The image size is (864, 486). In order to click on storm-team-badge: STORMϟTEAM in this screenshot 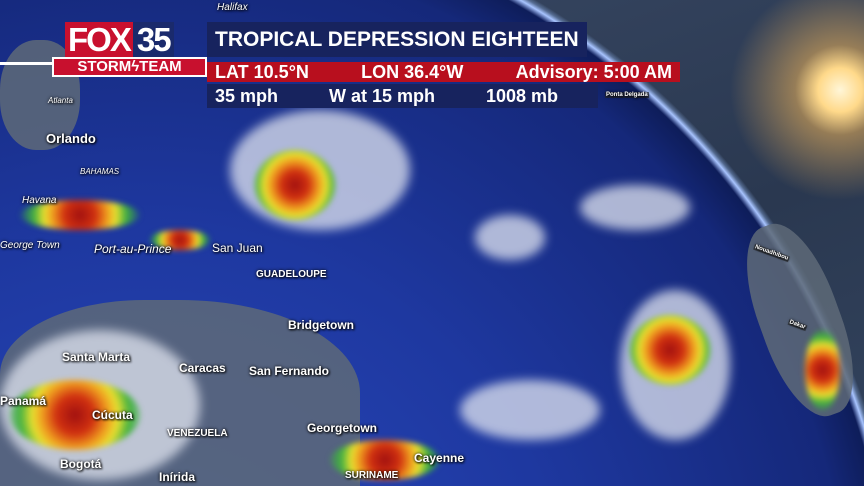, I will do `click(129, 67)`.